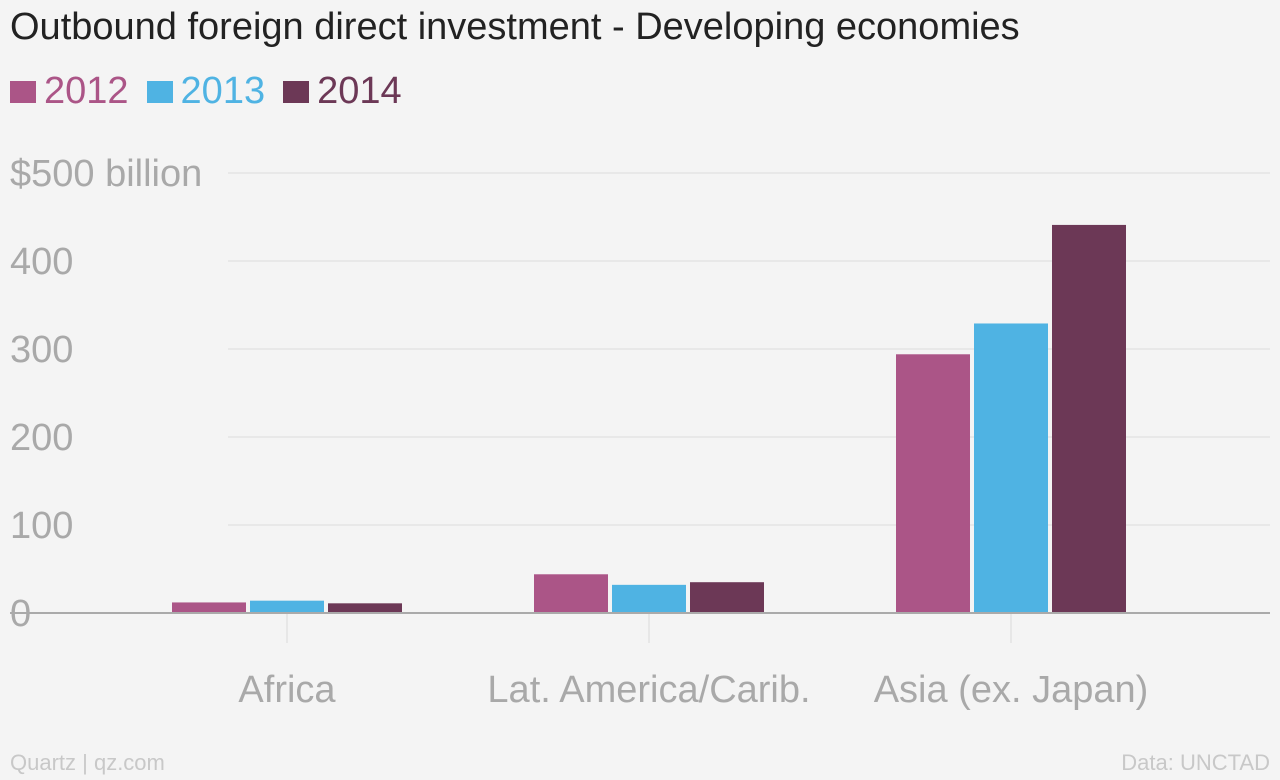 This screenshot has height=780, width=1280. I want to click on legend-label: 2012, so click(86, 91).